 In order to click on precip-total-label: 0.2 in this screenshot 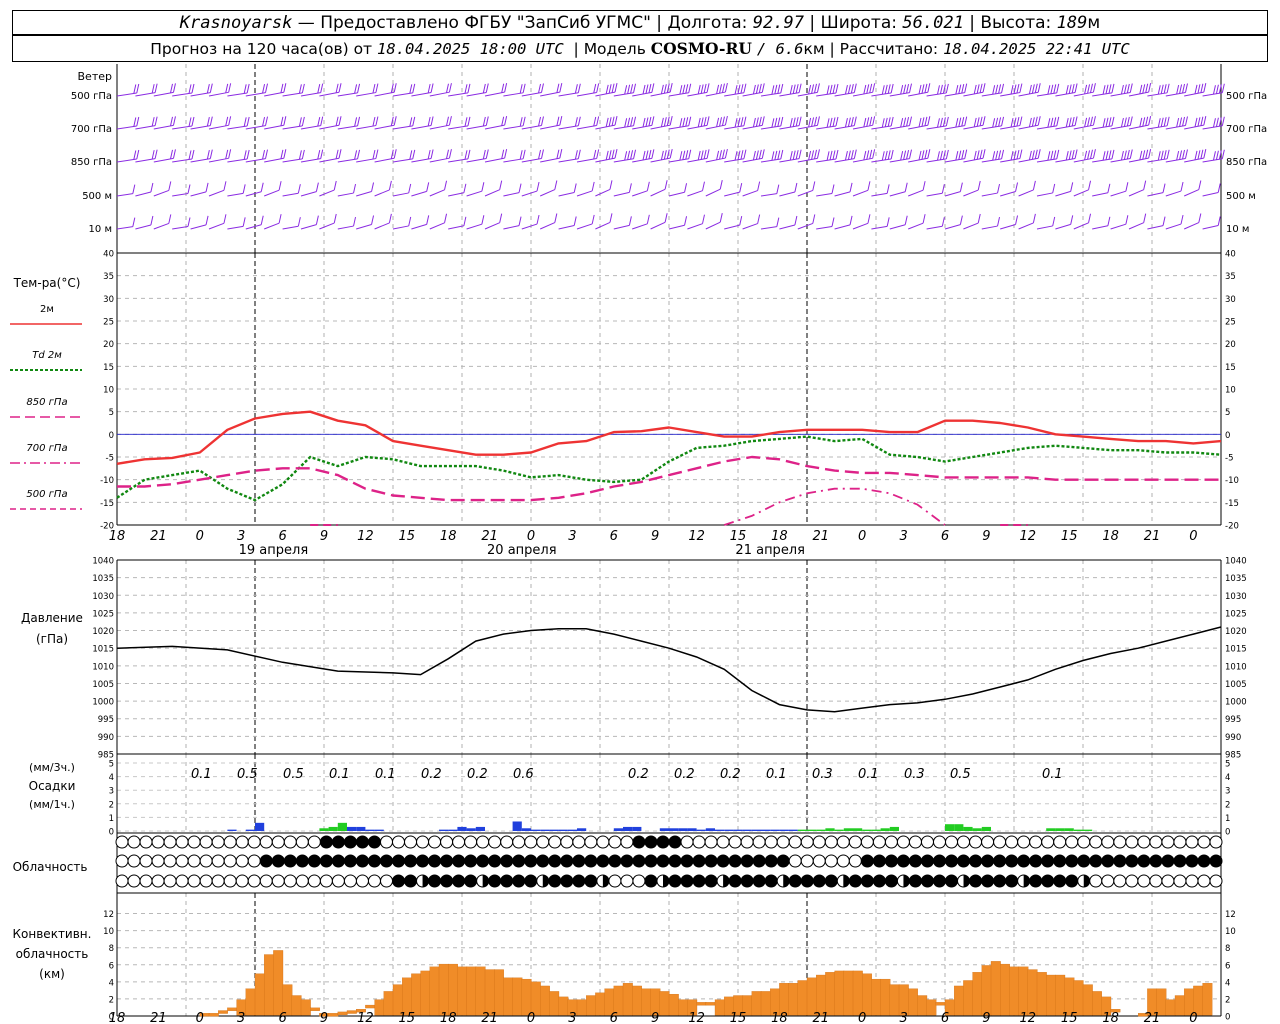, I will do `click(477, 774)`.